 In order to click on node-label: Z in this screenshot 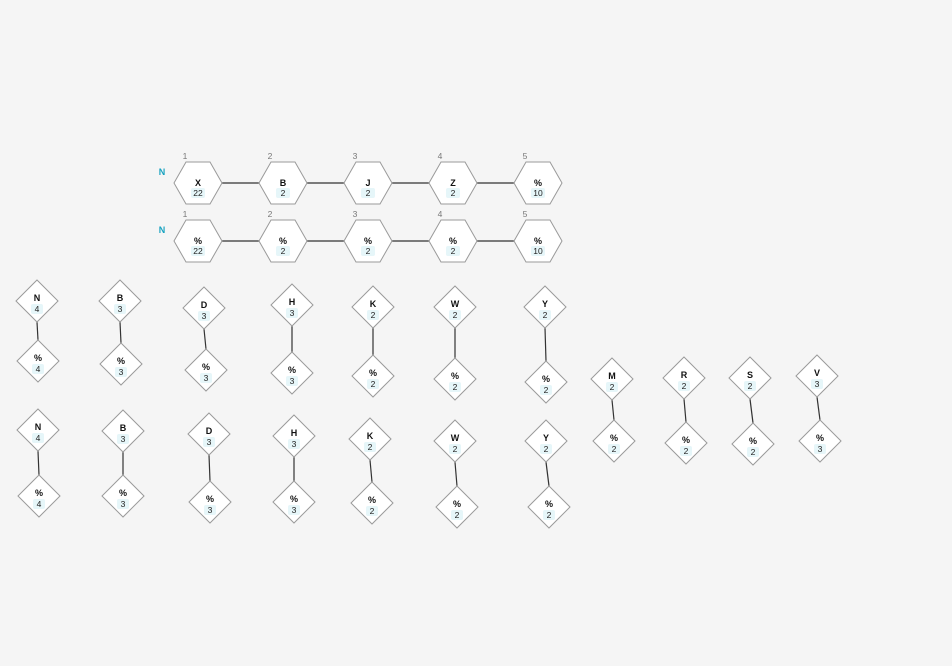, I will do `click(453, 183)`.